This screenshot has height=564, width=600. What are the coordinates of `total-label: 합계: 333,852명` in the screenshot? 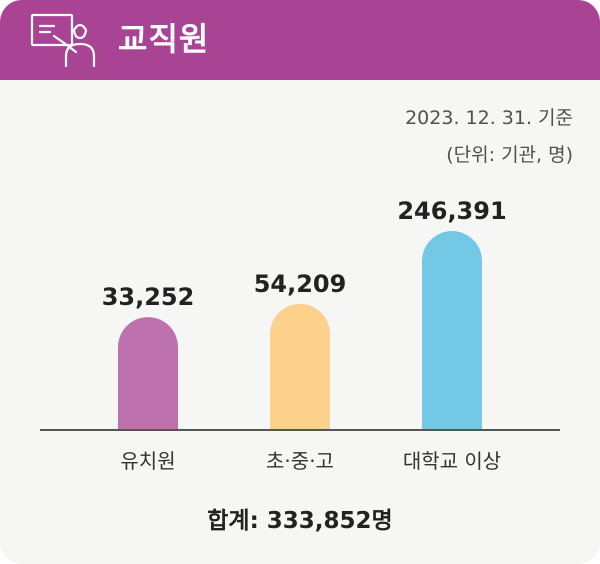 It's located at (300, 521).